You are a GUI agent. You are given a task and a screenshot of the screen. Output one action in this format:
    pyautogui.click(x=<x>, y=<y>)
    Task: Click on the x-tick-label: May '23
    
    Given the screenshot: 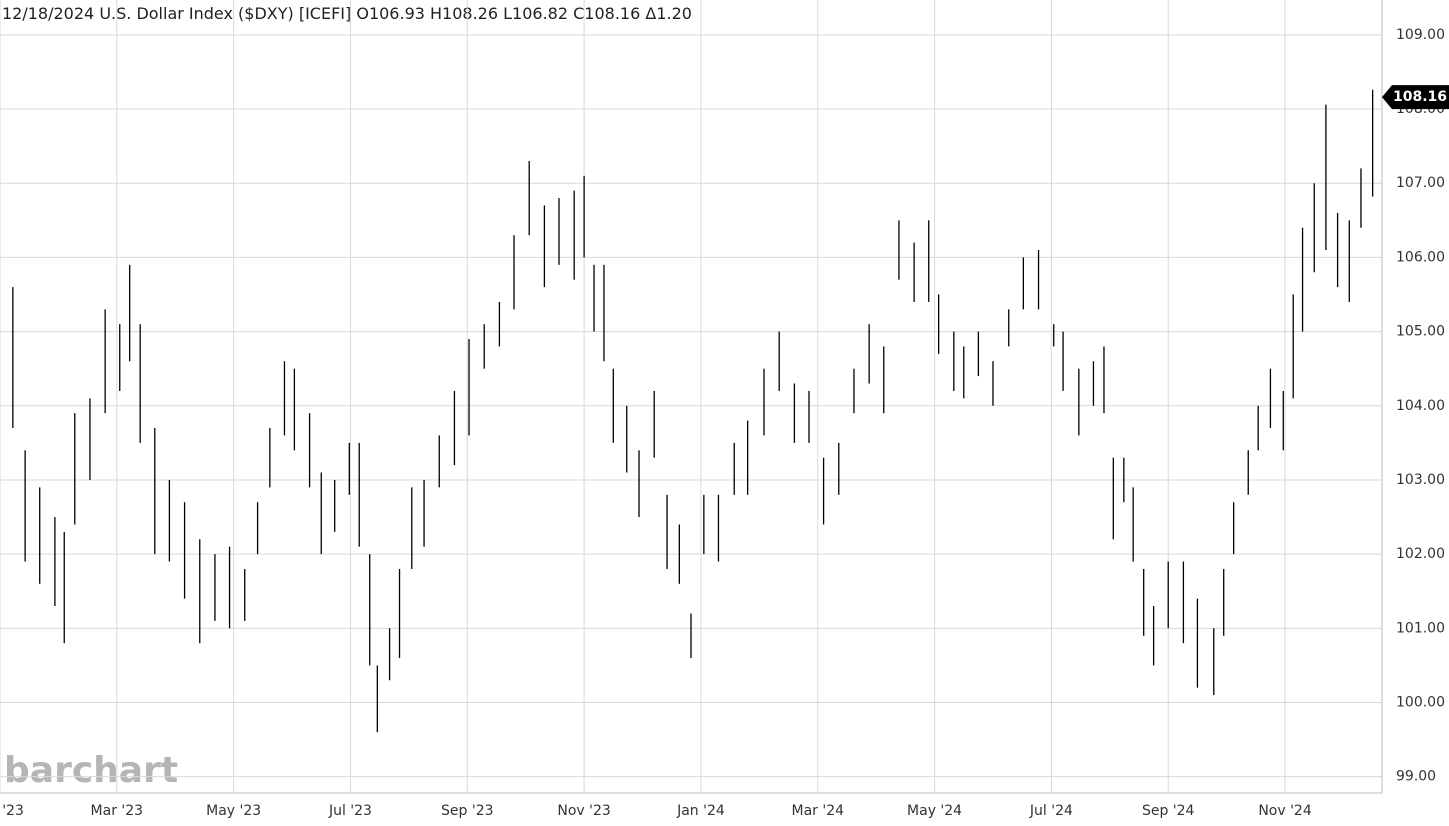 What is the action you would take?
    pyautogui.click(x=233, y=811)
    